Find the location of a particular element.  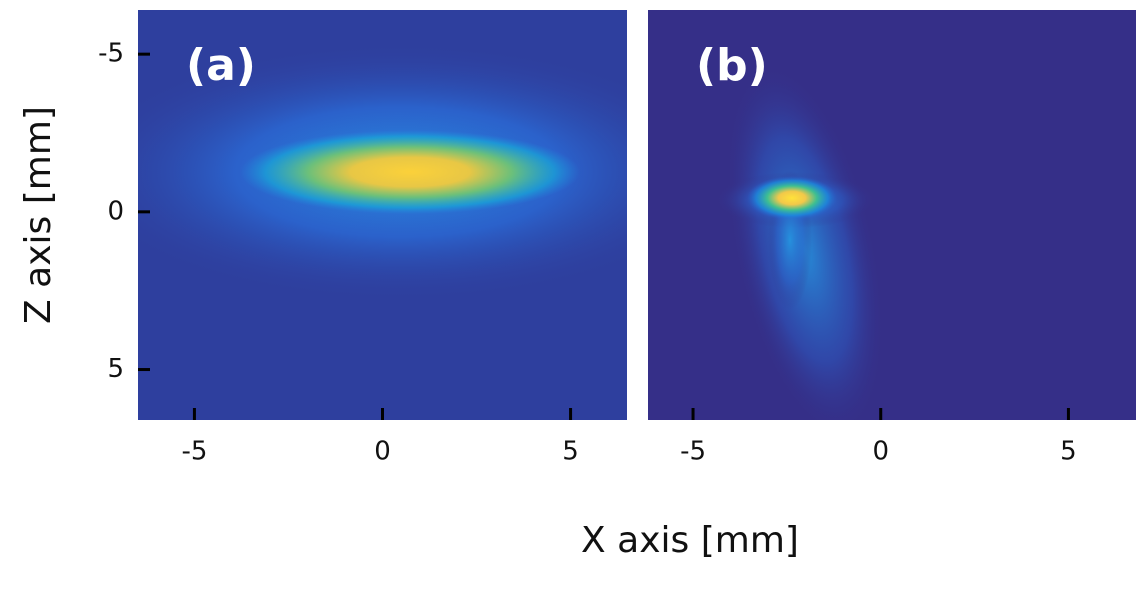

y-axis-label: Z axis [mm] is located at coordinates (38, 215).